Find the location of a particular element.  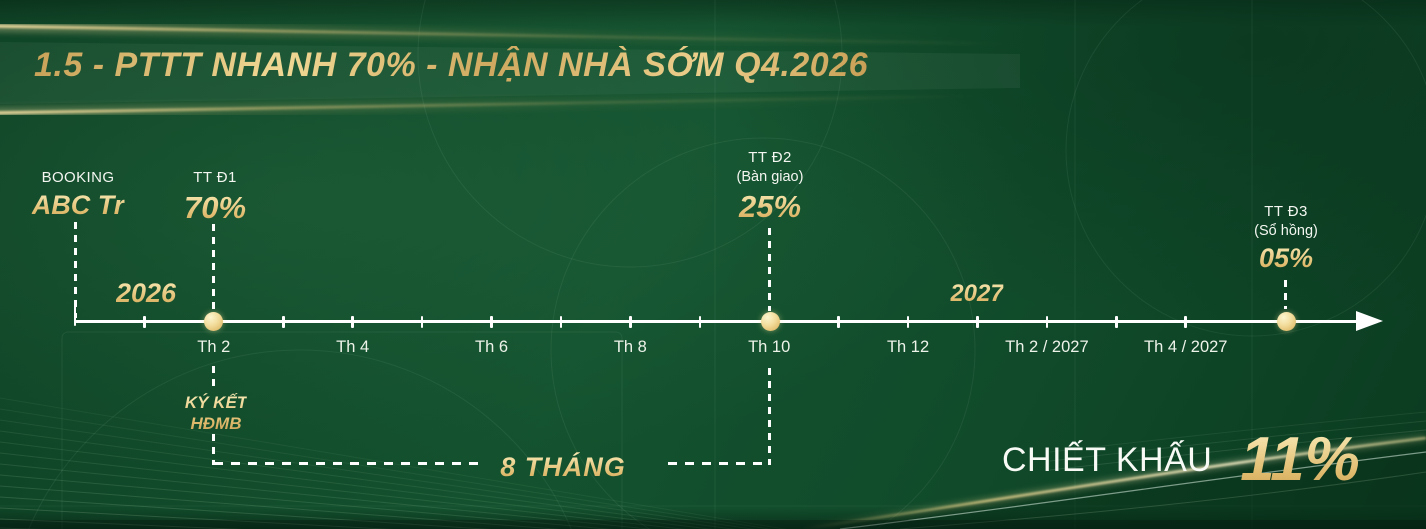

month-label: Th 8 is located at coordinates (630, 347).